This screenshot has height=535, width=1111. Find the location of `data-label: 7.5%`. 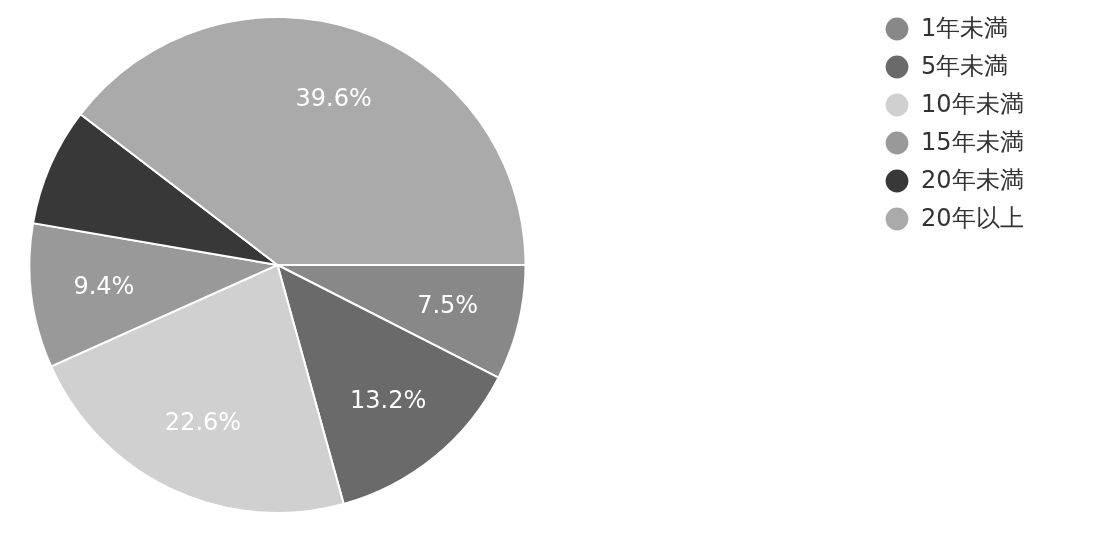

data-label: 7.5% is located at coordinates (448, 304).